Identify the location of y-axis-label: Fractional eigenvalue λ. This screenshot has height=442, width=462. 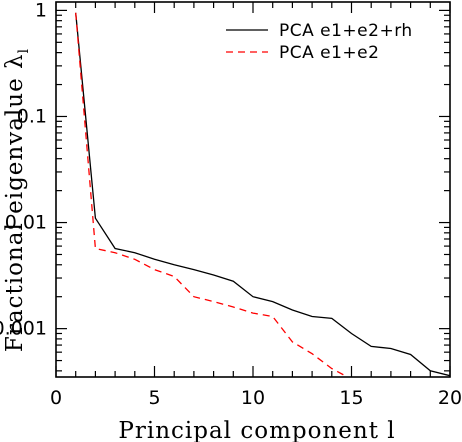
(15, 202).